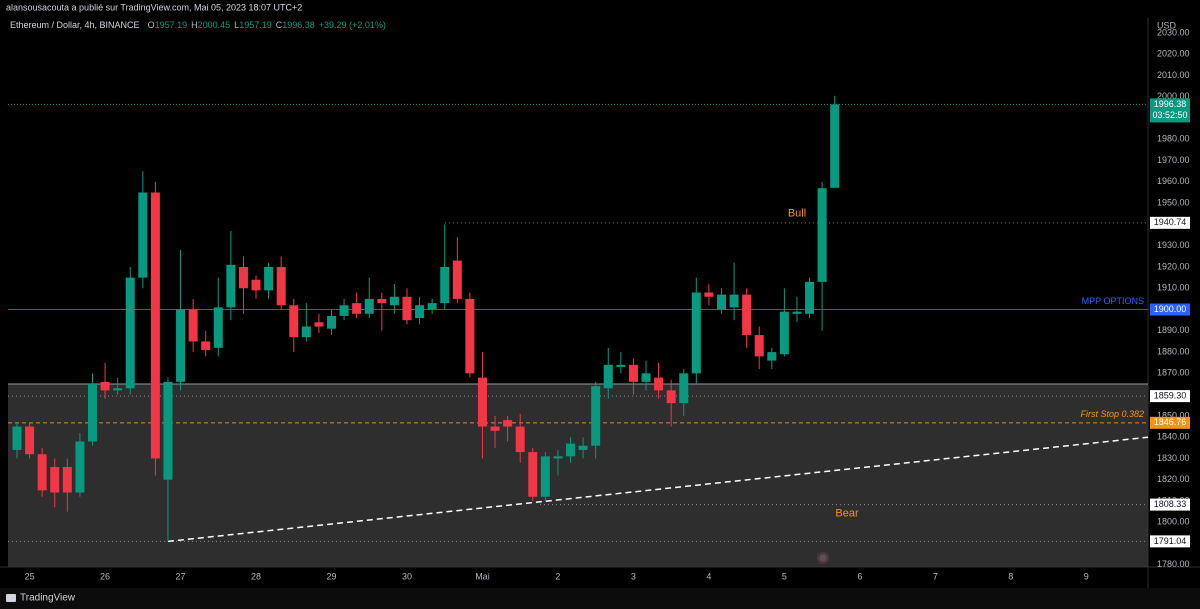 The width and height of the screenshot is (1200, 609). What do you see at coordinates (1173, 245) in the screenshot?
I see `y-tick-label: 1930.00` at bounding box center [1173, 245].